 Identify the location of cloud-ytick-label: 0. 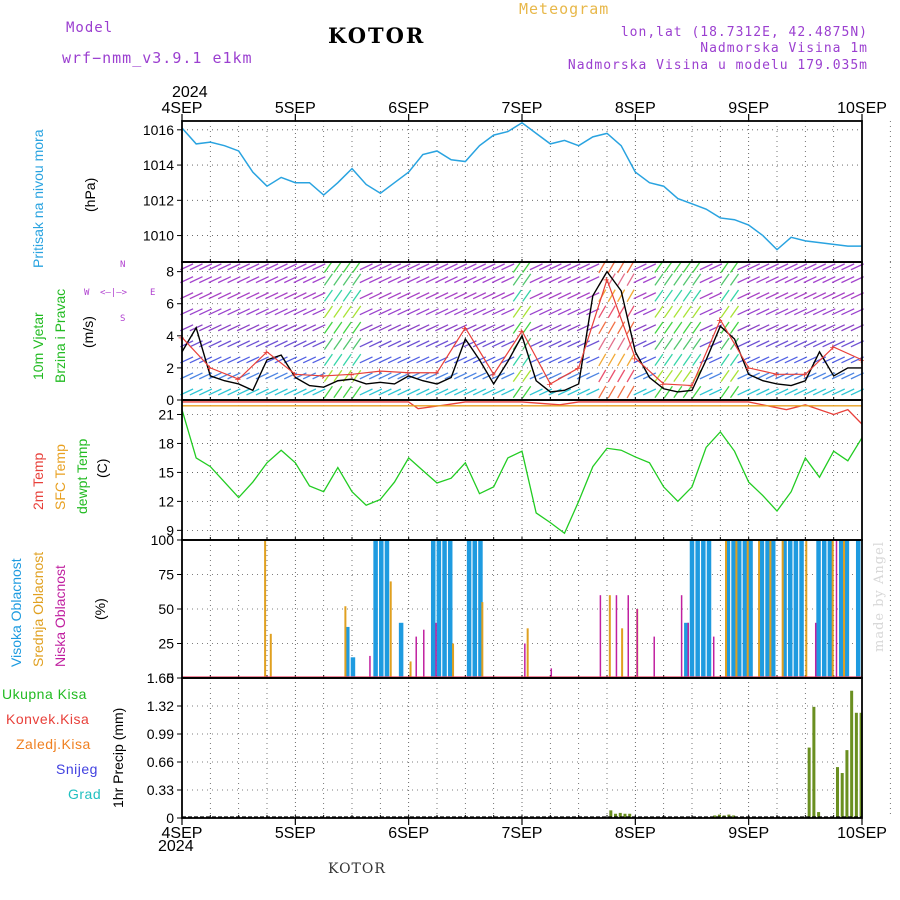
(170, 678).